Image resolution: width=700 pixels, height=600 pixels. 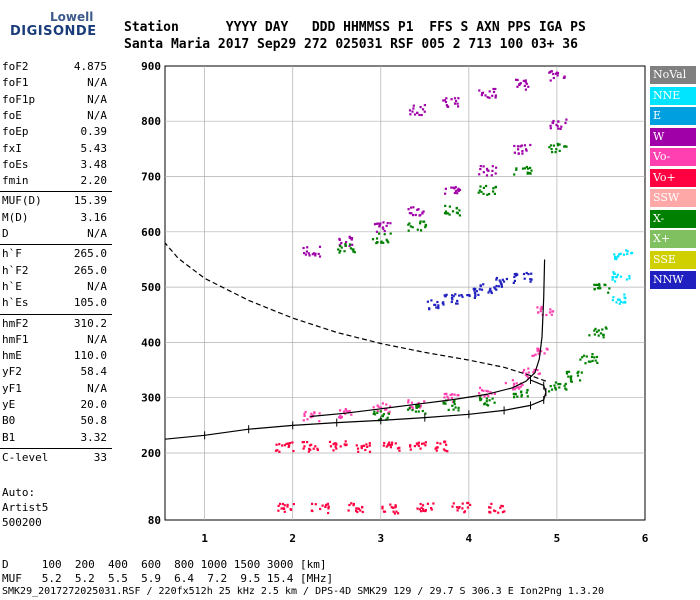 I want to click on param-name: hmF2, so click(x=15, y=323).